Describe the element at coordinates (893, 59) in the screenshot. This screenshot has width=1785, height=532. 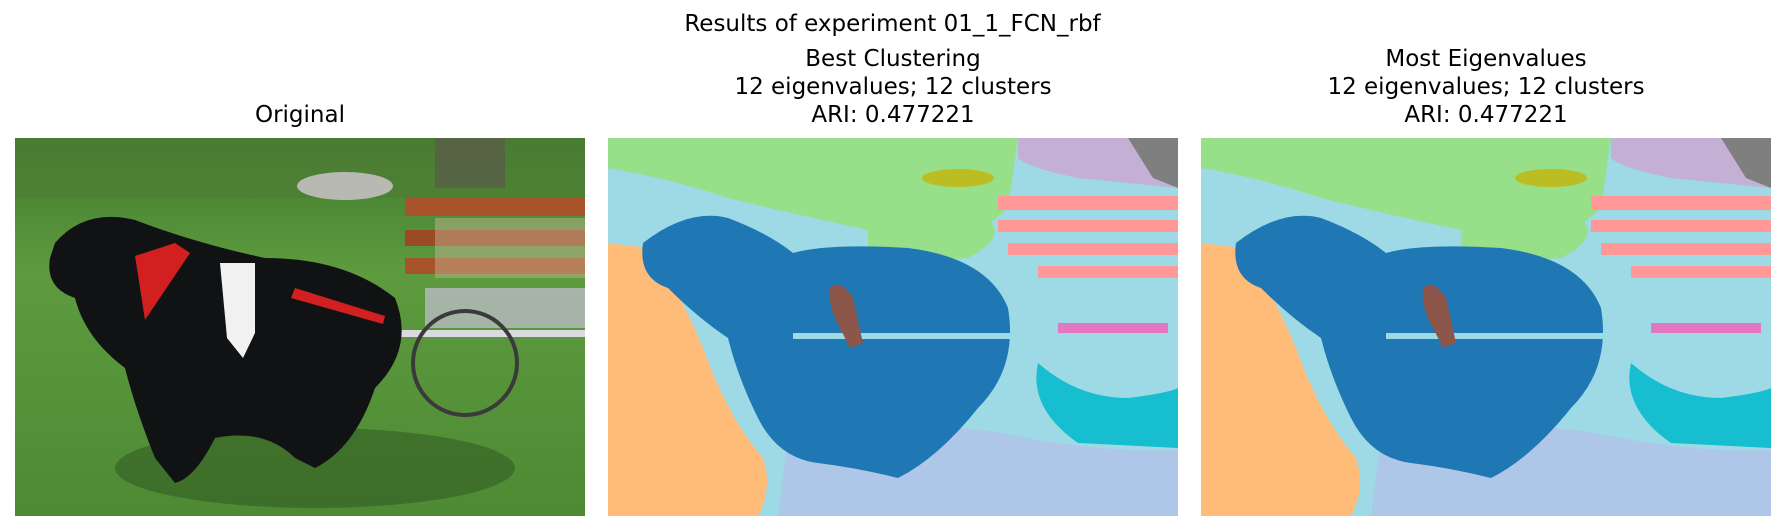
I see `panel-title-line: Best Clustering` at that location.